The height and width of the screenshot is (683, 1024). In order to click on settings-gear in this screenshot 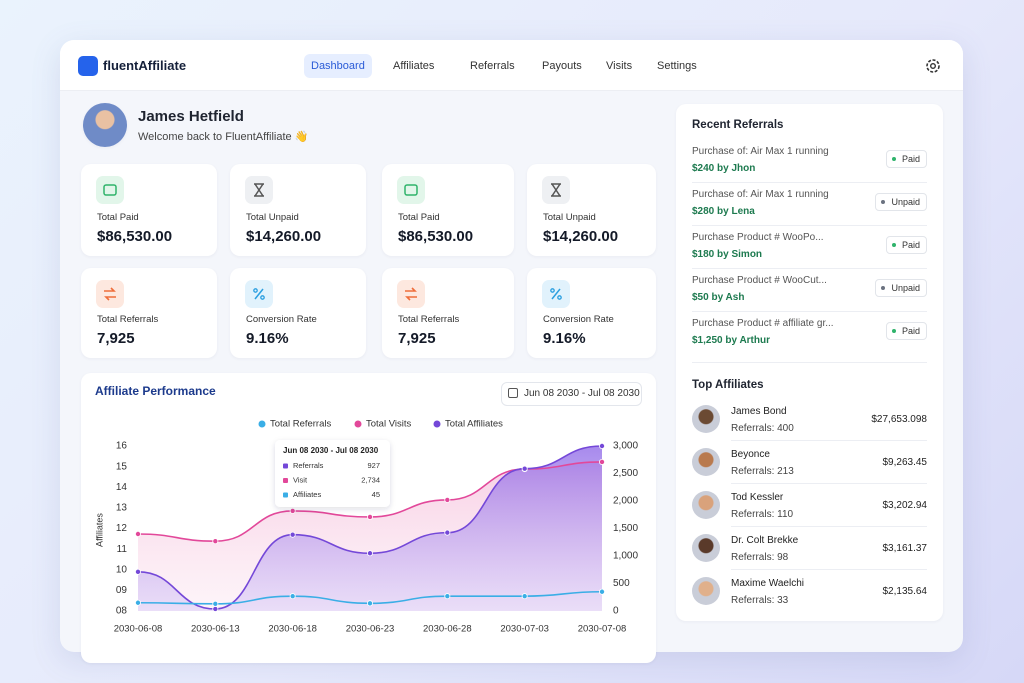, I will do `click(933, 66)`.